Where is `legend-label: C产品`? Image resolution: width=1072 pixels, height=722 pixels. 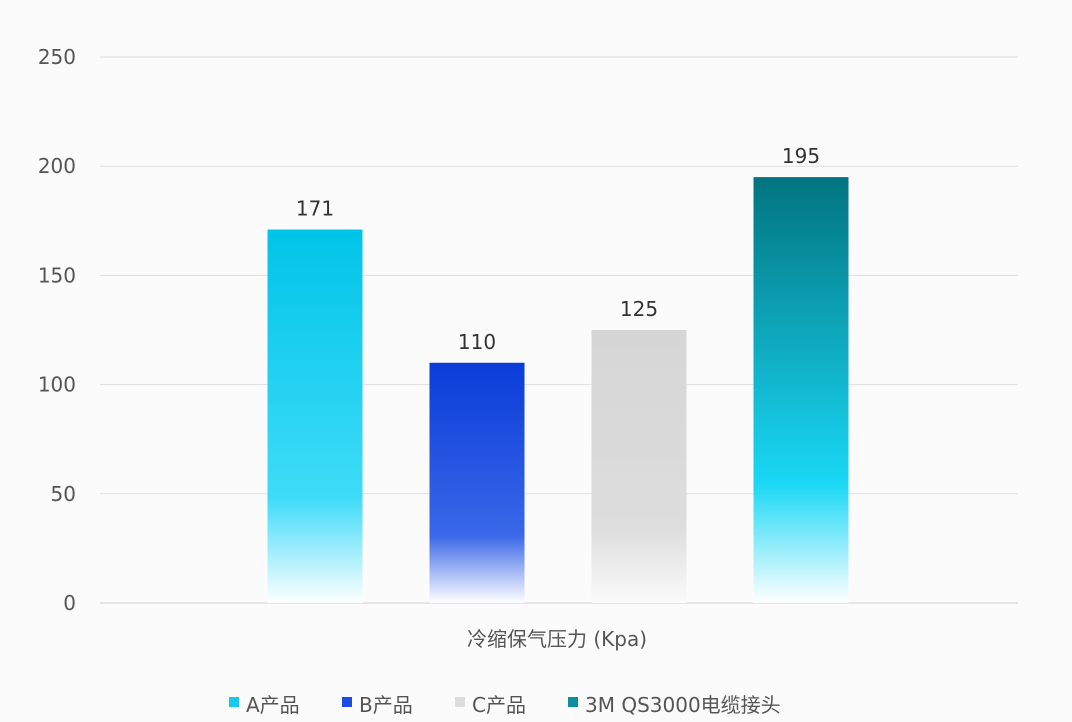
legend-label: C产品 is located at coordinates (499, 705).